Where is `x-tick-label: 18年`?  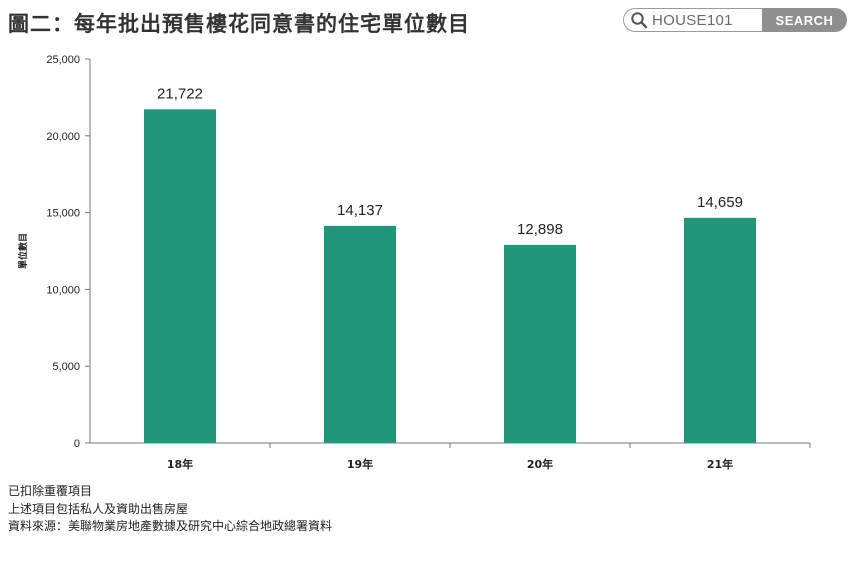 x-tick-label: 18年 is located at coordinates (180, 464).